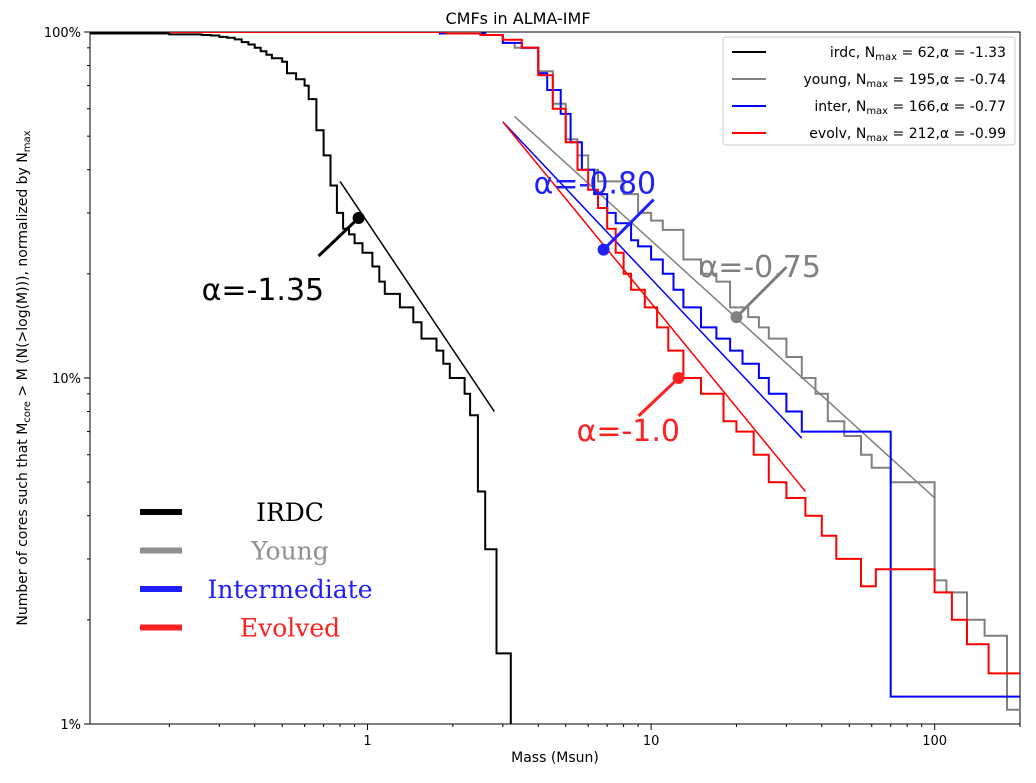 This screenshot has height=783, width=1036. I want to click on y-axis-ticks: 100% 10% 1%, so click(67, 379).